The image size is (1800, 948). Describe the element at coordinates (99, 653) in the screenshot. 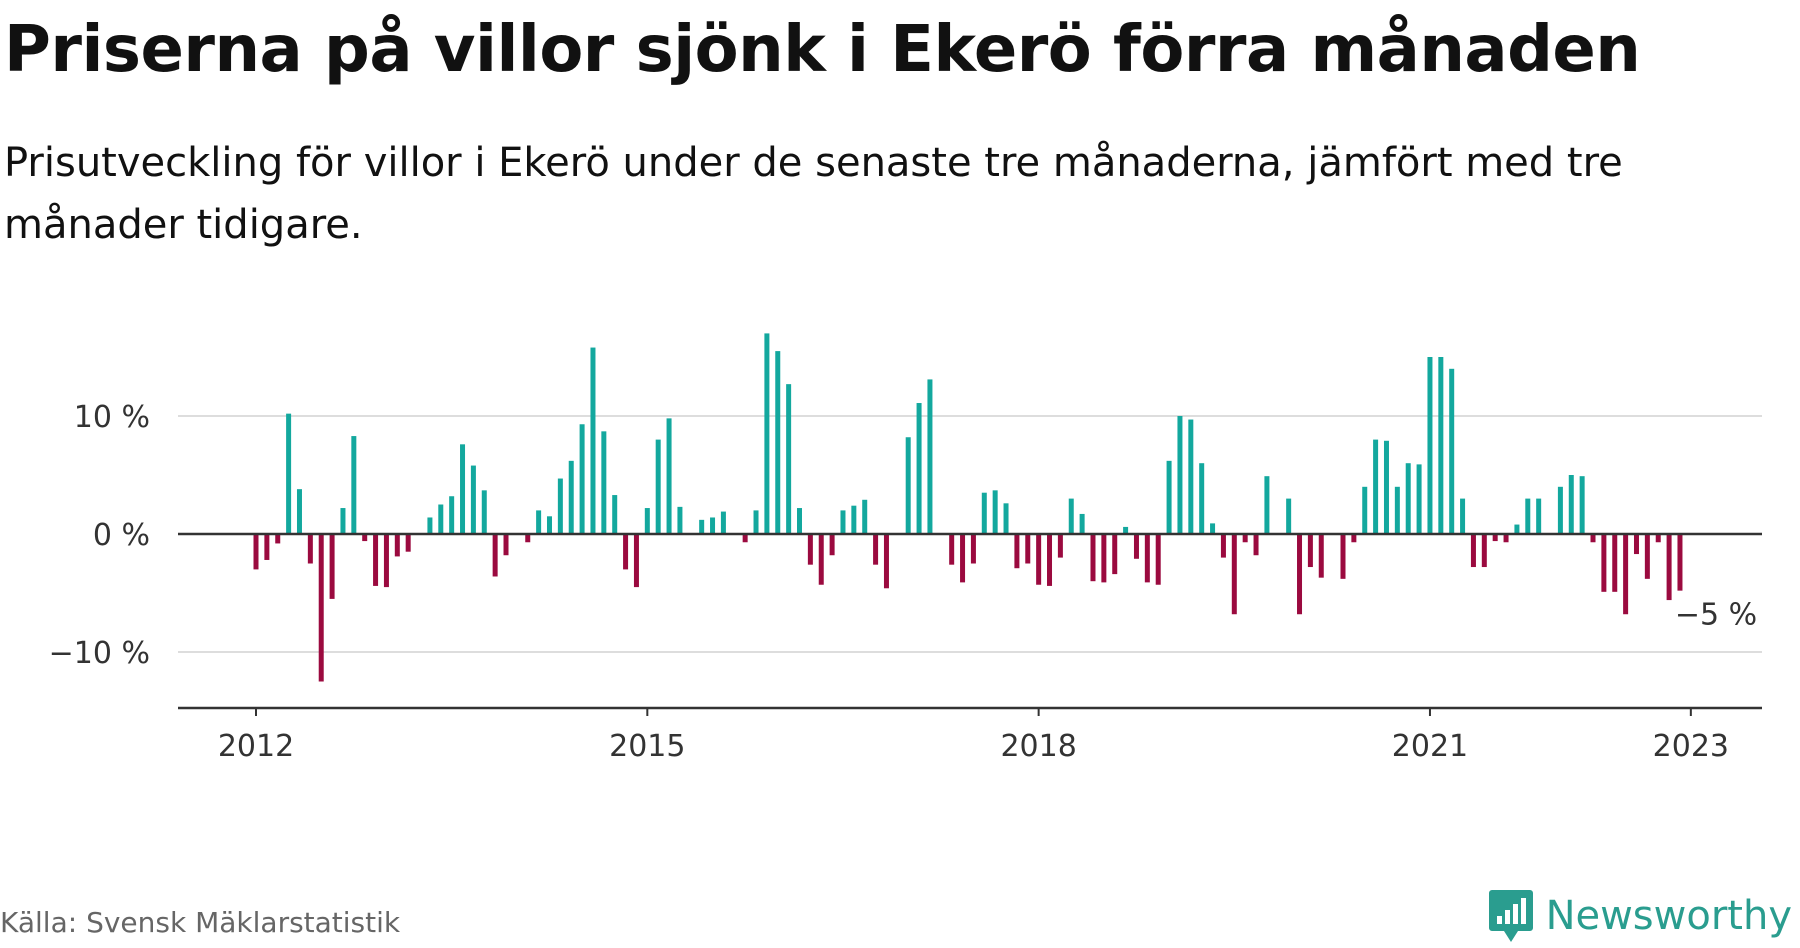

I see `y-tick-label: −10 %` at that location.